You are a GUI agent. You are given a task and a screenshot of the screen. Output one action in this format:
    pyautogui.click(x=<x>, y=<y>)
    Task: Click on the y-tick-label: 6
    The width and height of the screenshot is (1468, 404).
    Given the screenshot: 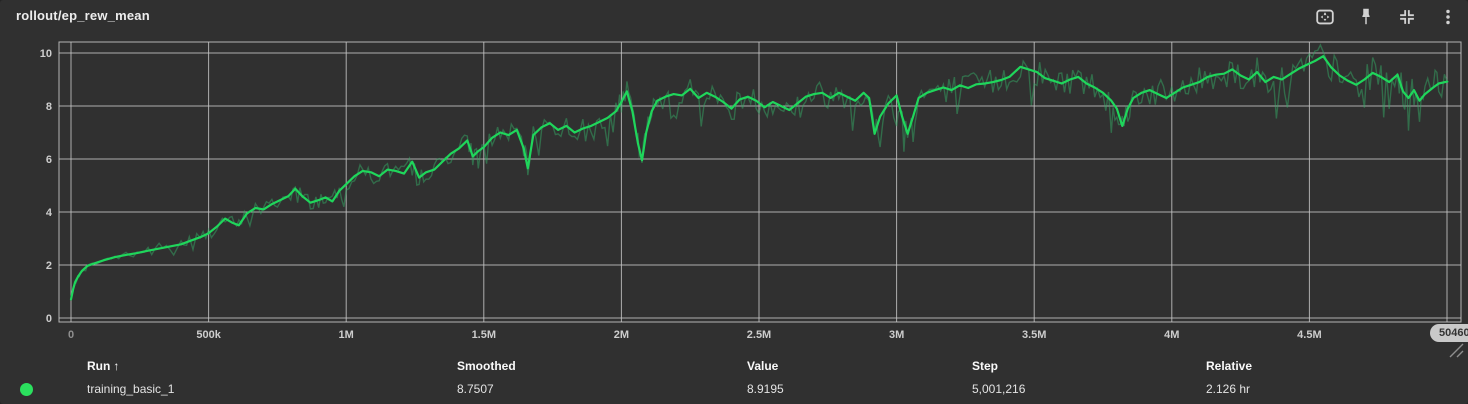 What is the action you would take?
    pyautogui.click(x=49, y=160)
    